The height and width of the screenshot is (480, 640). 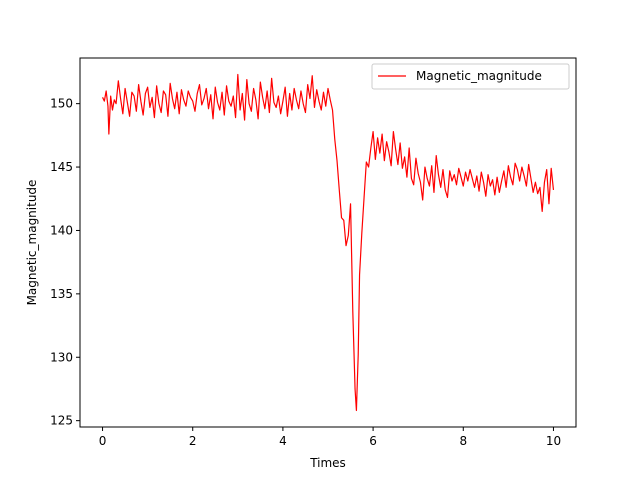 What do you see at coordinates (61, 230) in the screenshot?
I see `y-tick-label: 140` at bounding box center [61, 230].